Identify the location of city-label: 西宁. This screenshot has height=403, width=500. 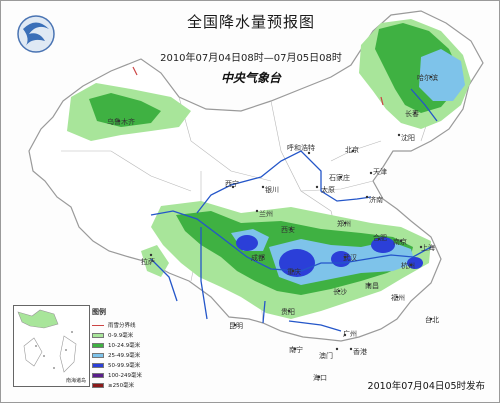
(232, 184).